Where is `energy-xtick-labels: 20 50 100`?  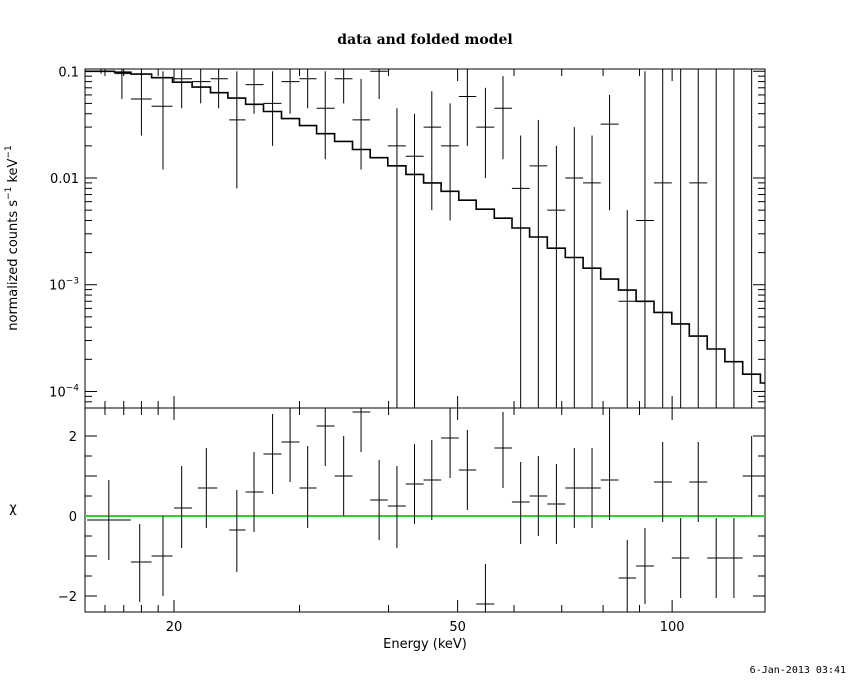 energy-xtick-labels: 20 50 100 is located at coordinates (425, 627).